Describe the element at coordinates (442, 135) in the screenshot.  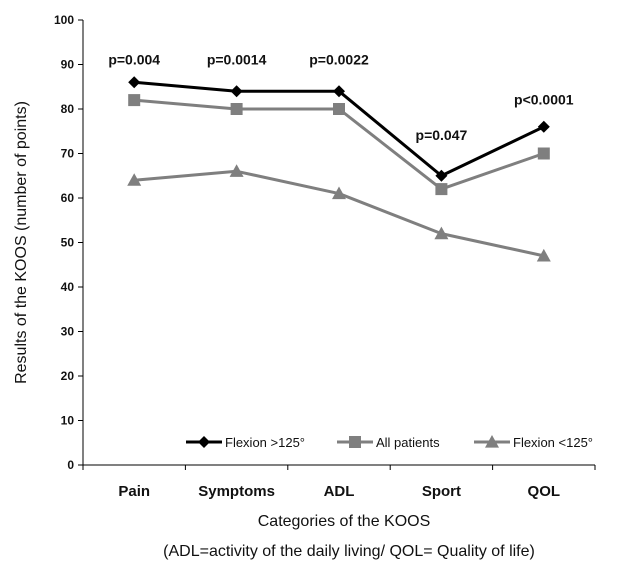
I see `p-value-annotation: p=0.047` at that location.